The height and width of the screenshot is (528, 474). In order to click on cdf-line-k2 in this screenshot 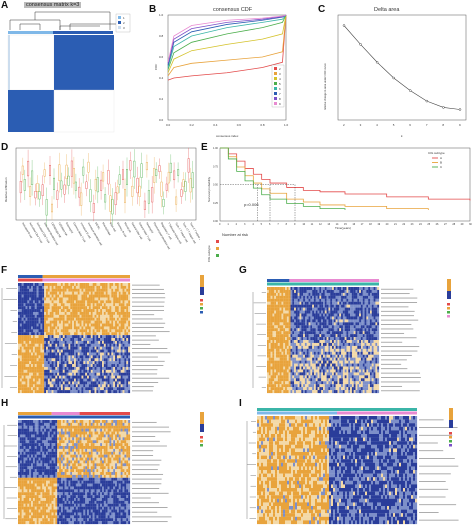, I will do `click(227, 47)`.